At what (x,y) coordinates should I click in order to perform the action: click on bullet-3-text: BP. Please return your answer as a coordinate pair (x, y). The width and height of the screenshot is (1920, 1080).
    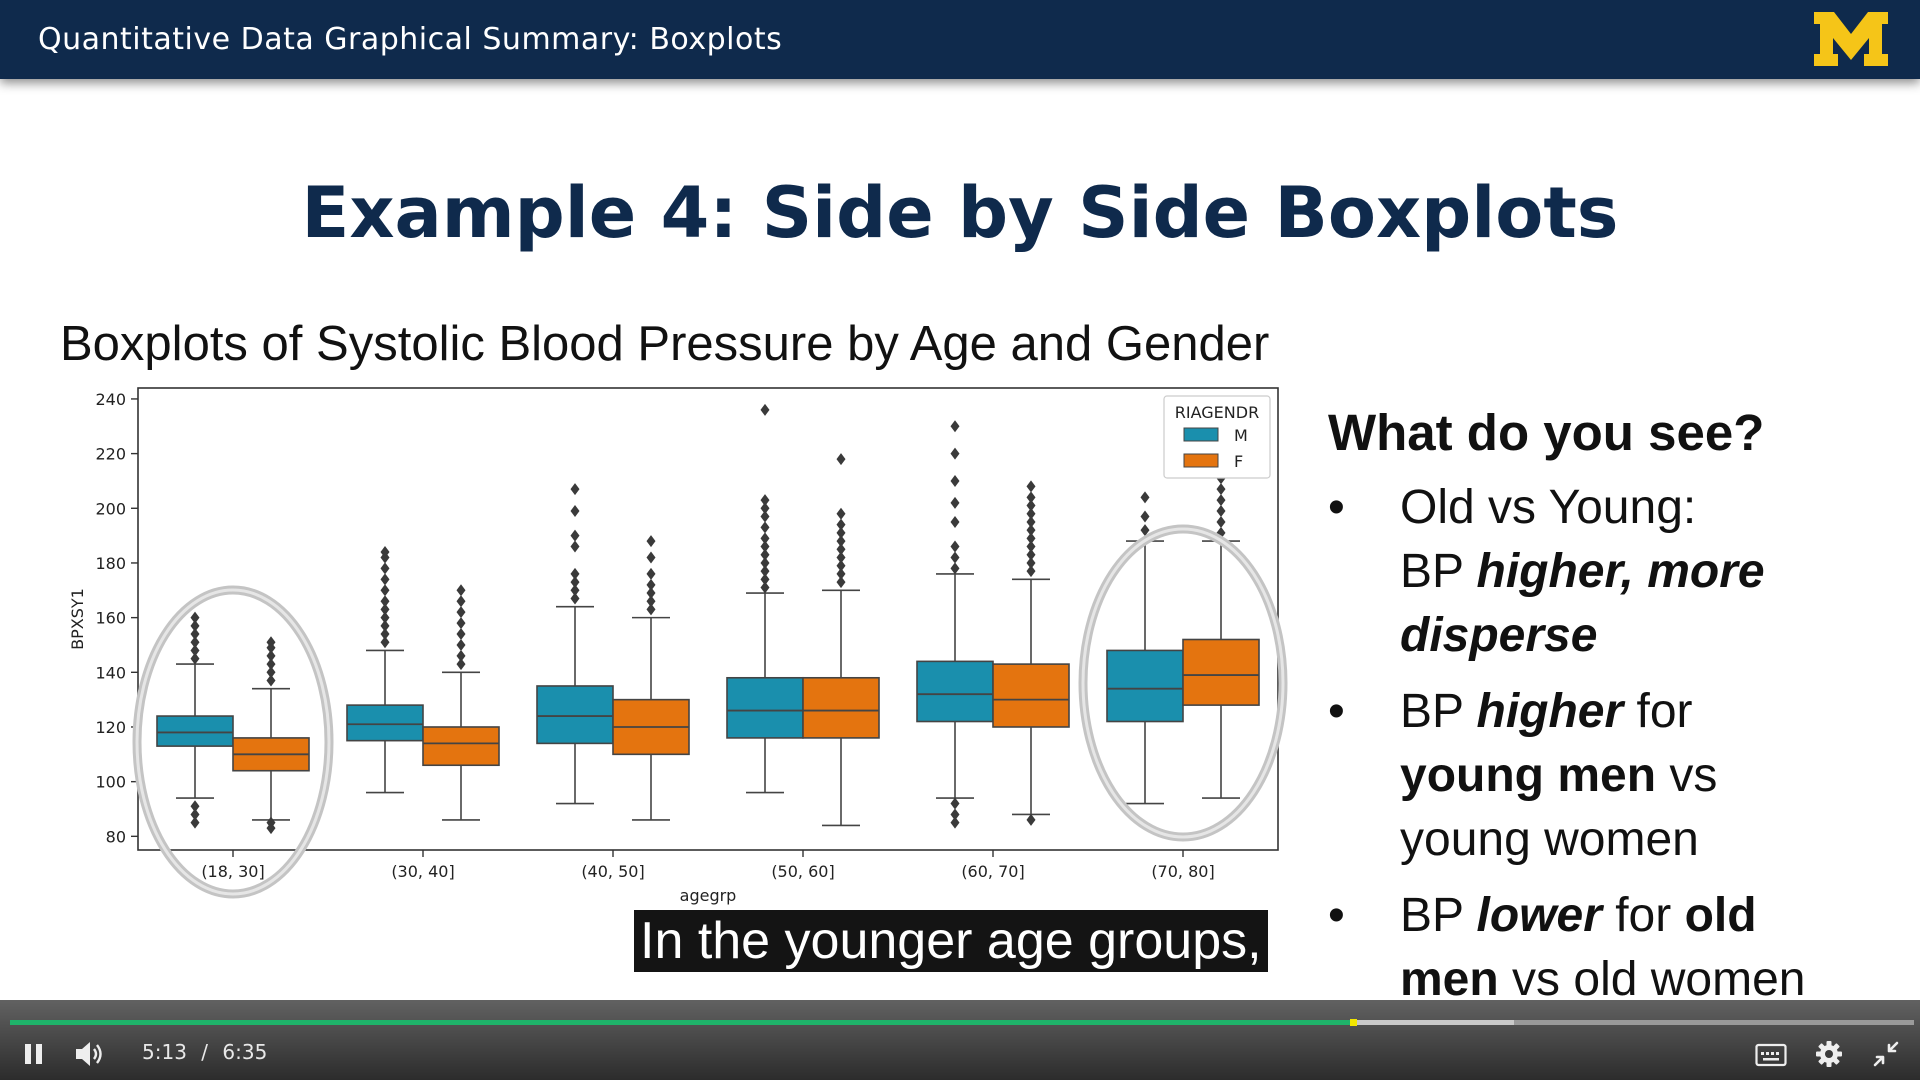
    Looking at the image, I should click on (1438, 915).